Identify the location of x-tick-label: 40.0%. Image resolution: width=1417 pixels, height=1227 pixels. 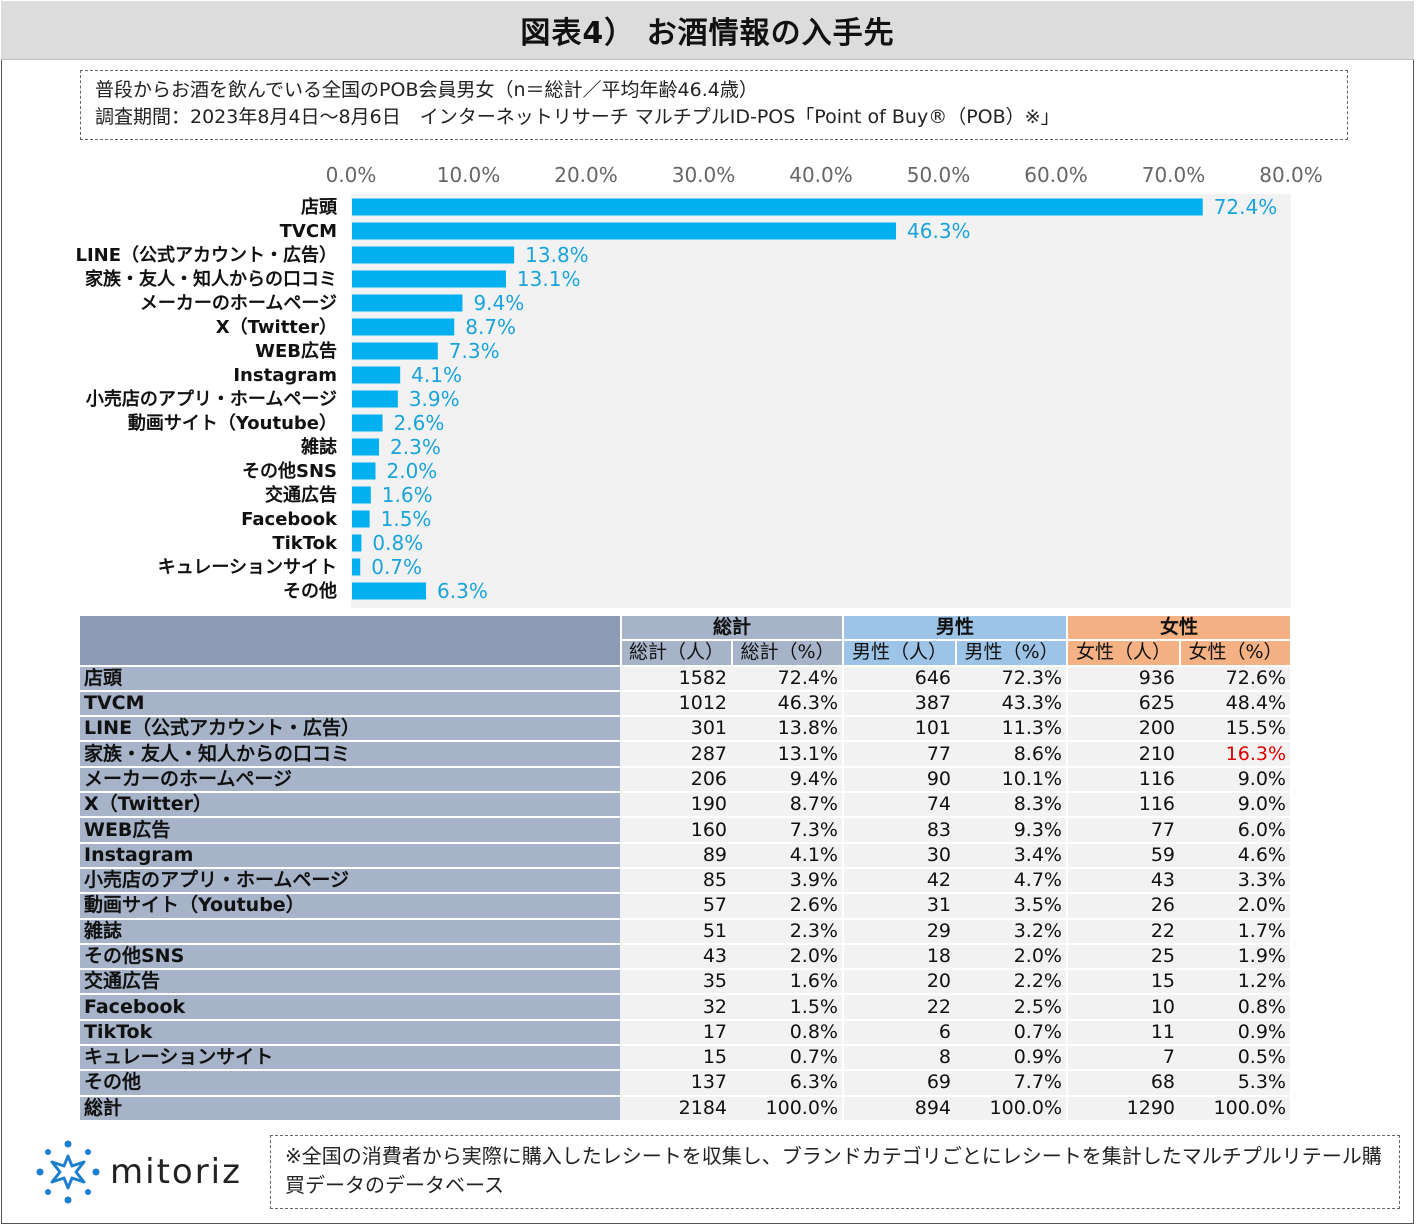
(821, 175).